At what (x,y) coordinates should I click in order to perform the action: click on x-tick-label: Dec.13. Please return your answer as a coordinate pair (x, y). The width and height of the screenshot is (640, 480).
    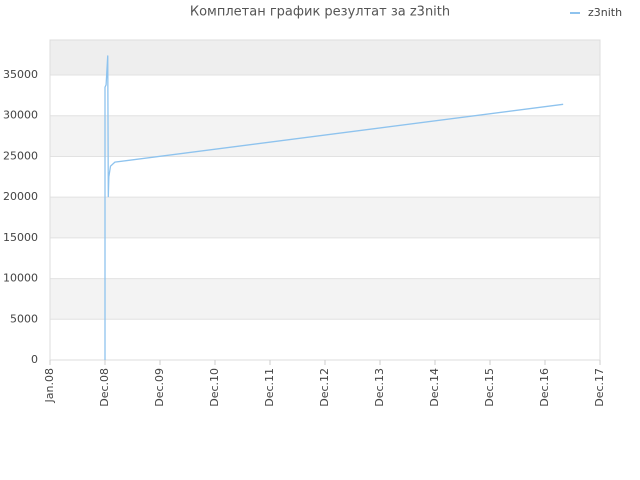
    Looking at the image, I should click on (379, 387).